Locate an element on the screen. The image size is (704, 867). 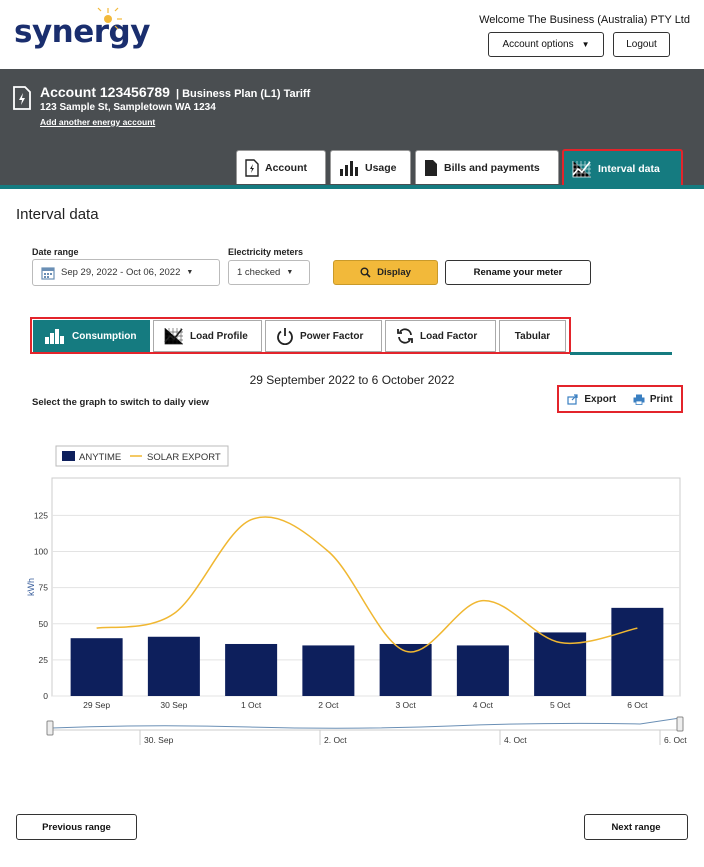
logout-button: Logout is located at coordinates (641, 44).